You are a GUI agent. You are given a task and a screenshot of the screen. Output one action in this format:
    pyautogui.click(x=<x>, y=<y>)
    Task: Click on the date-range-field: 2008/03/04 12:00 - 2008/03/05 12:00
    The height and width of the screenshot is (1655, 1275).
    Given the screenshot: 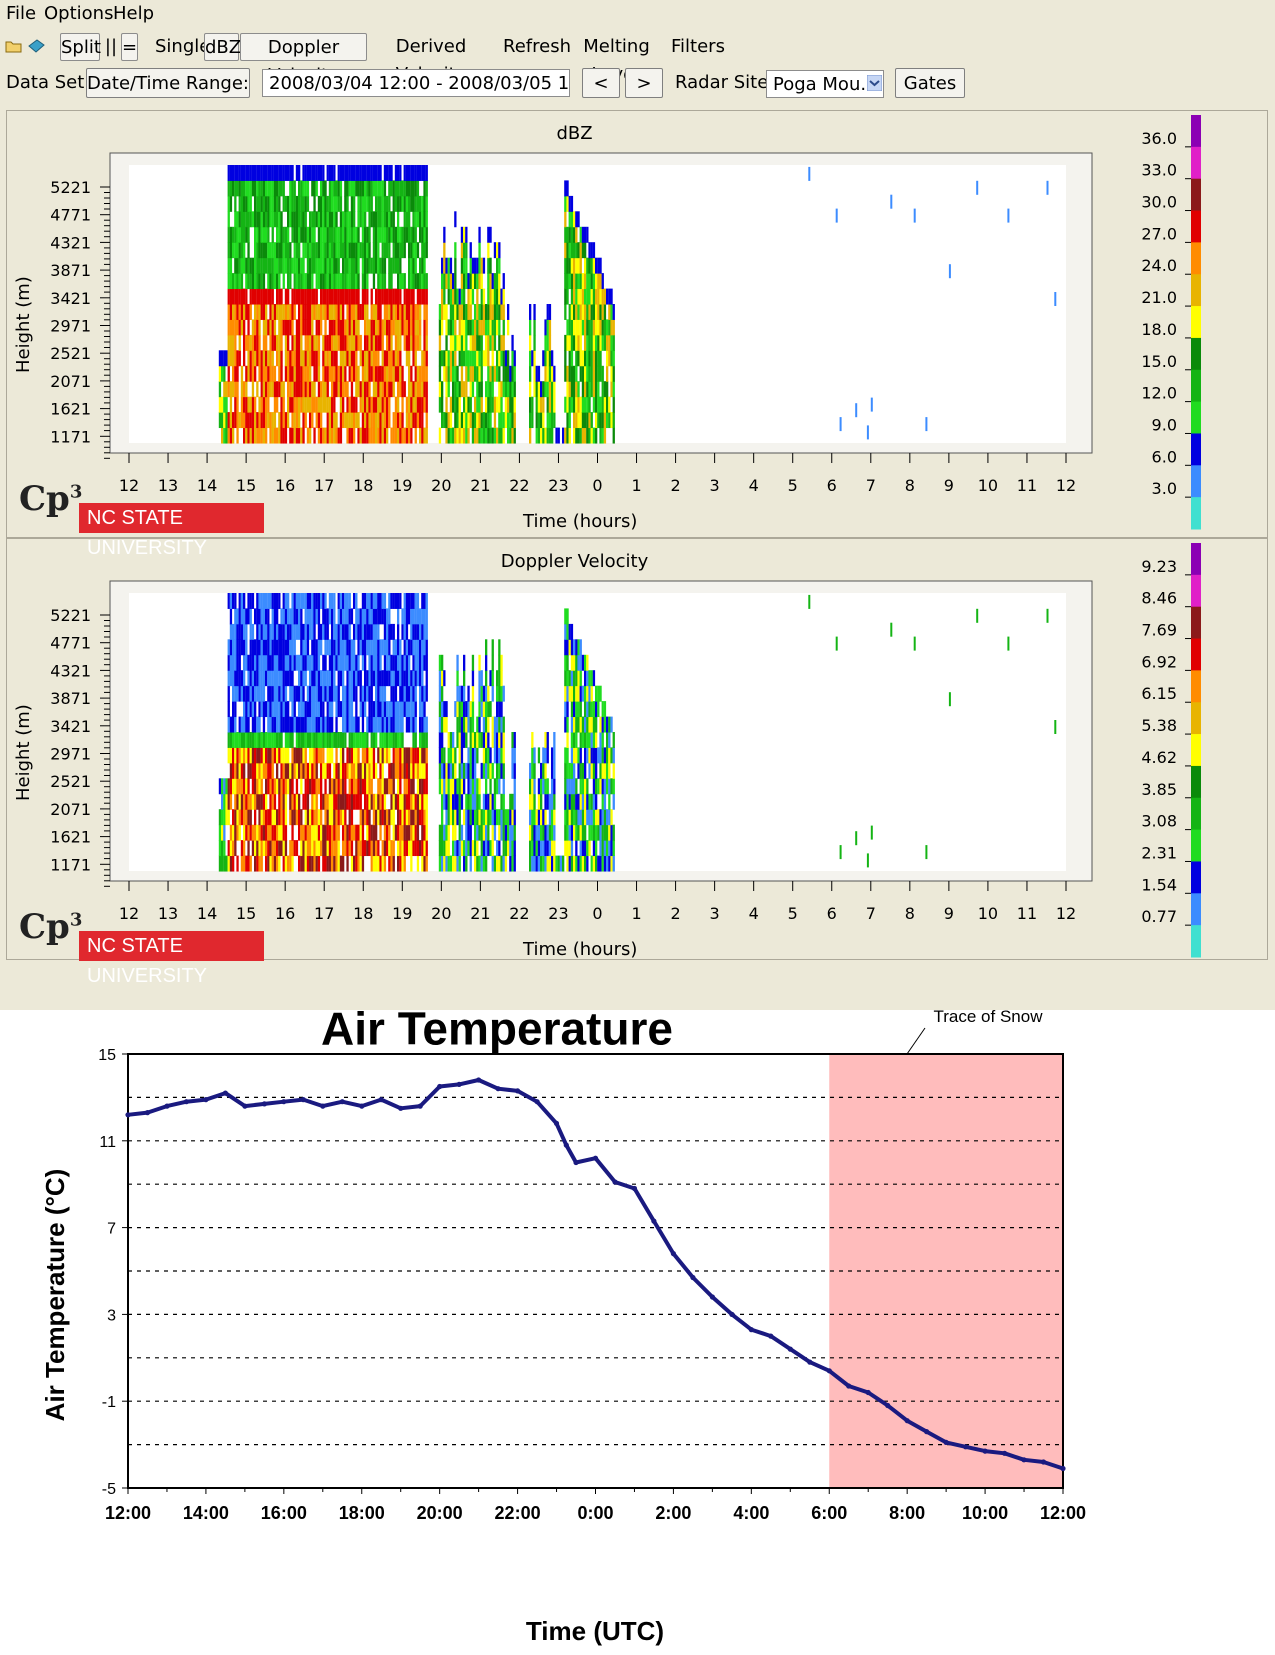 What is the action you would take?
    pyautogui.click(x=416, y=83)
    